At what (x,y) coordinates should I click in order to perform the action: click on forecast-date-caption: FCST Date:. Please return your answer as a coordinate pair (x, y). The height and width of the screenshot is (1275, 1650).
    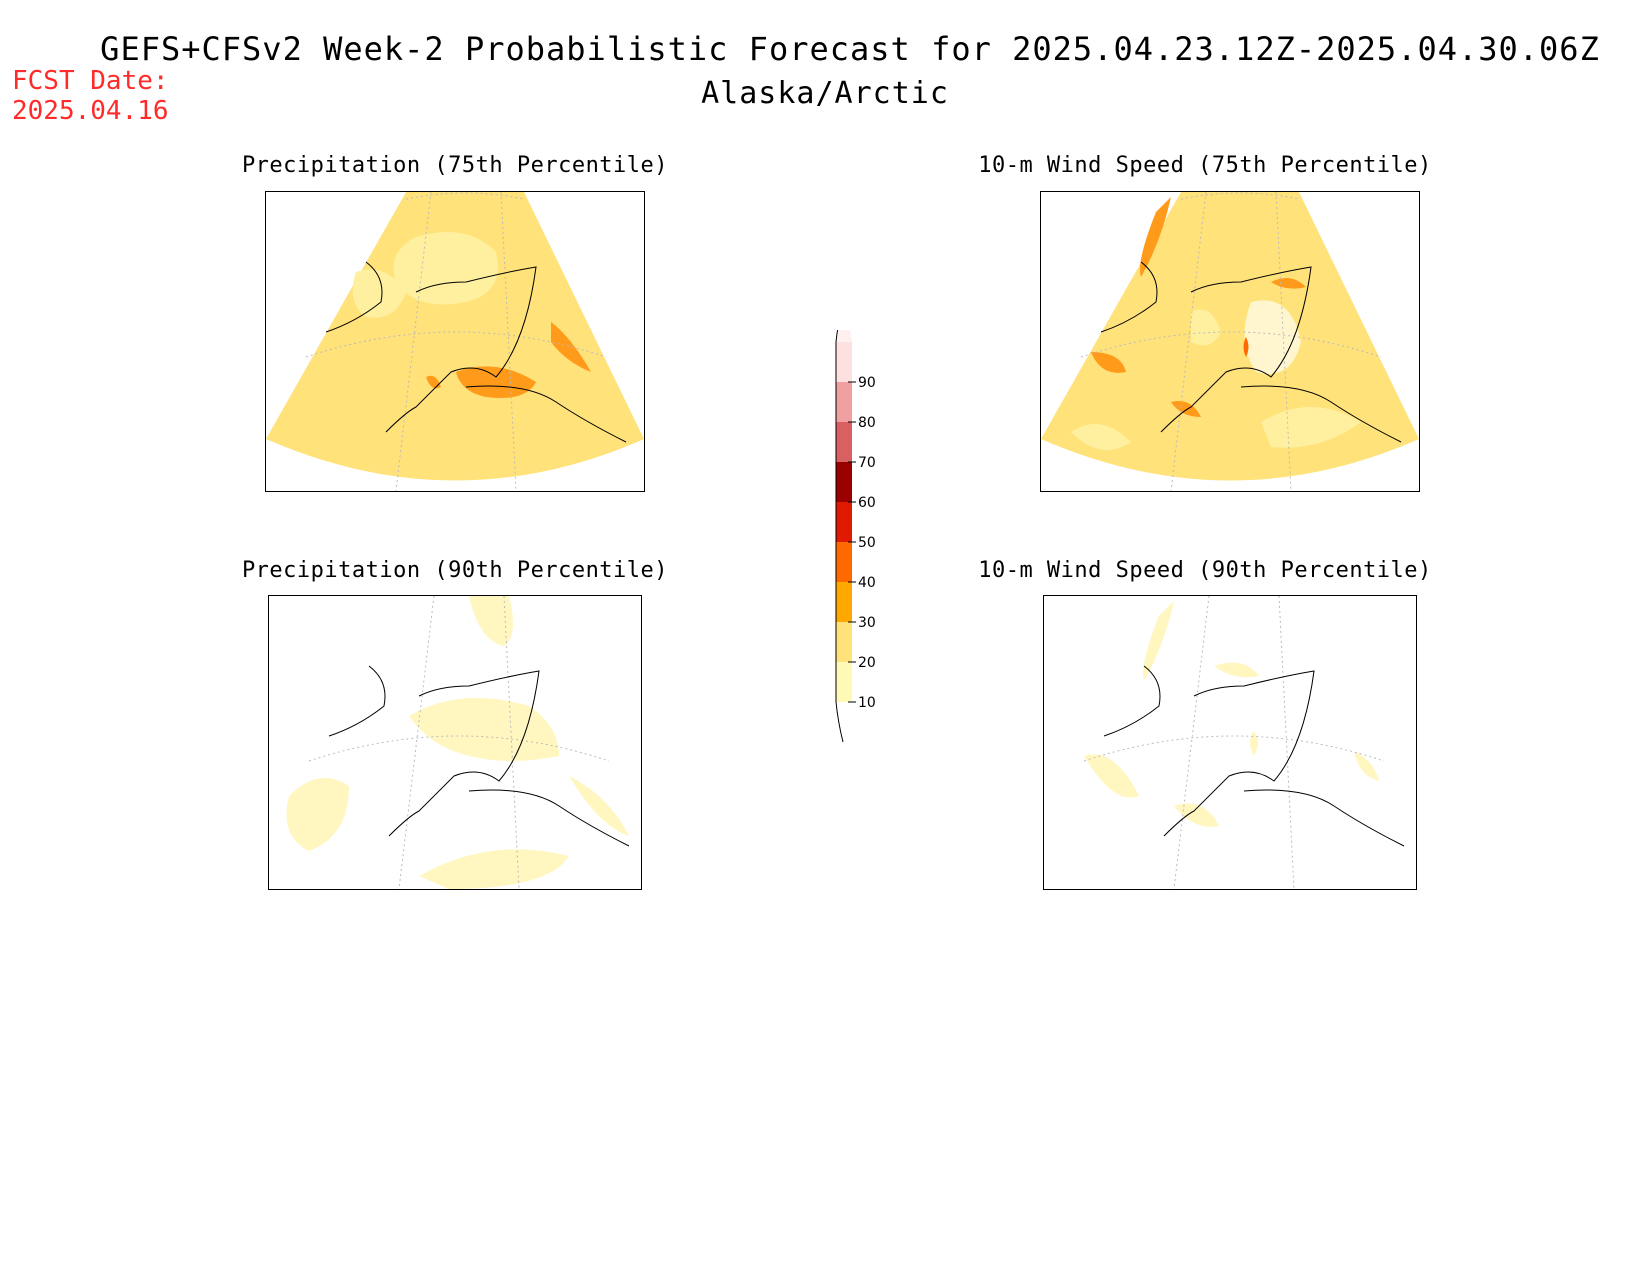
    Looking at the image, I should click on (90, 81).